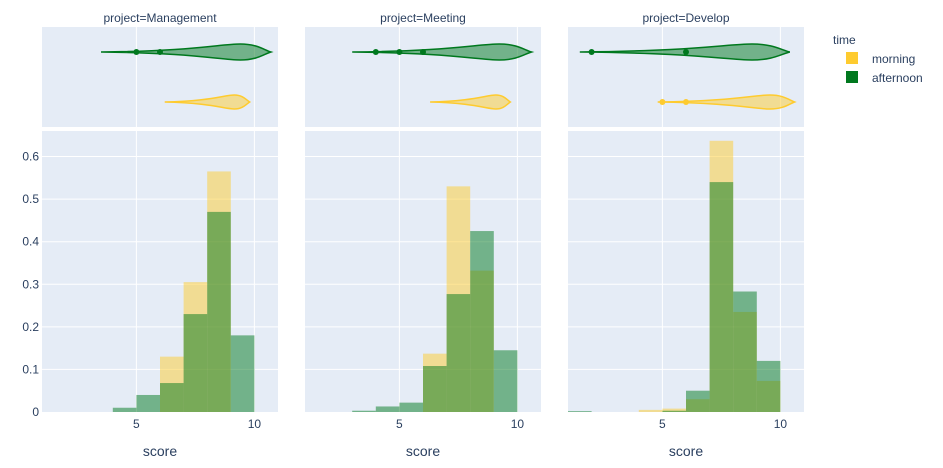  Describe the element at coordinates (30, 327) in the screenshot. I see `y-tick-label: 0.2` at that location.